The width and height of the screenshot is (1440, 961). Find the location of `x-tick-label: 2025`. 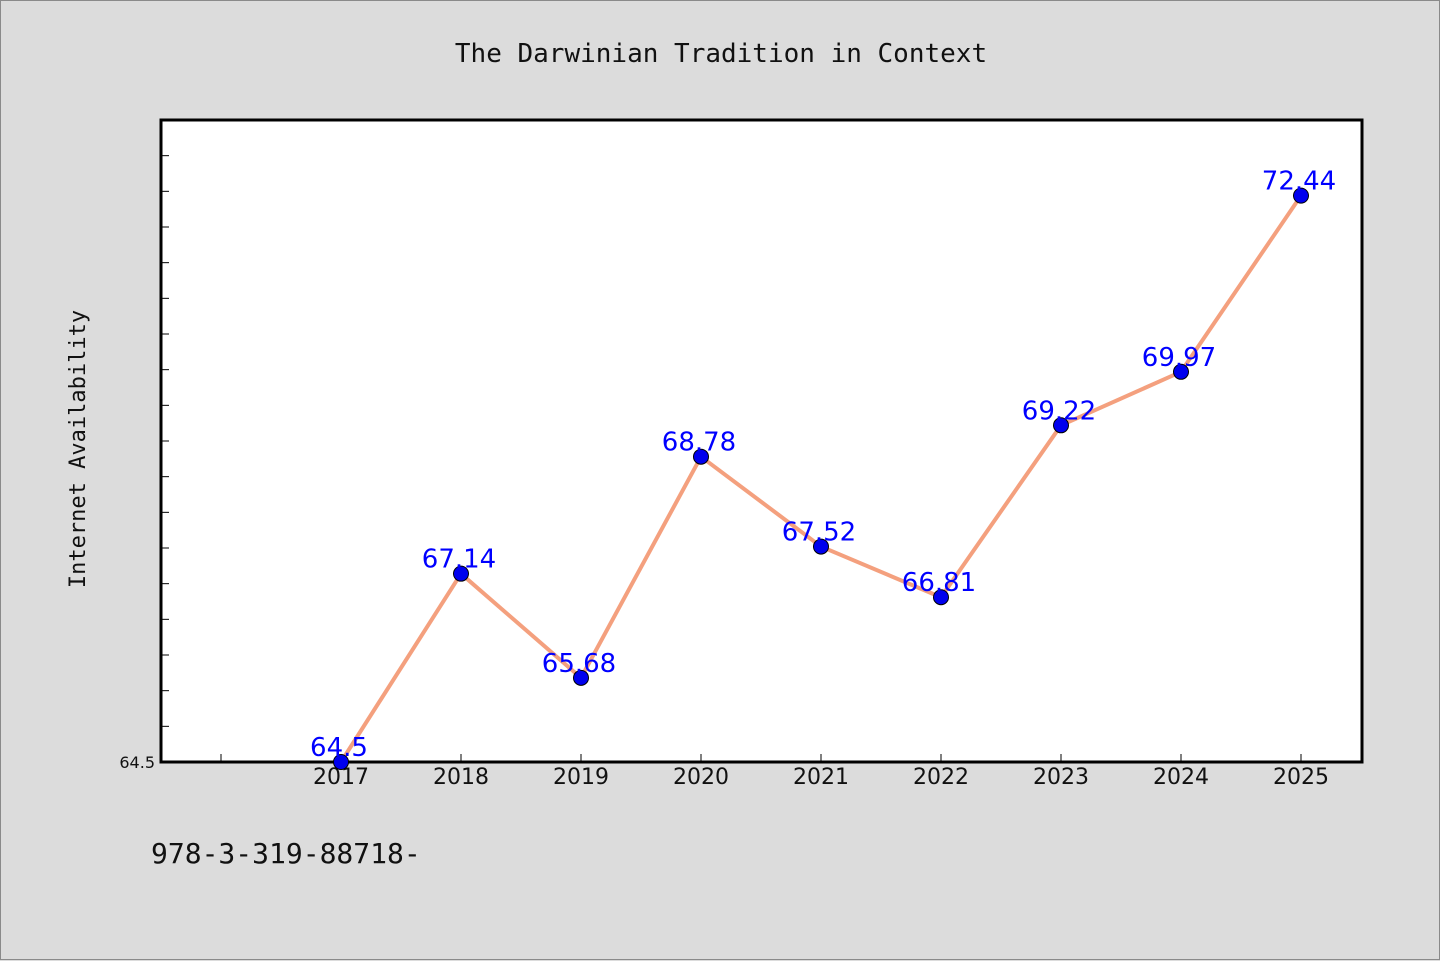

x-tick-label: 2025 is located at coordinates (1301, 777).